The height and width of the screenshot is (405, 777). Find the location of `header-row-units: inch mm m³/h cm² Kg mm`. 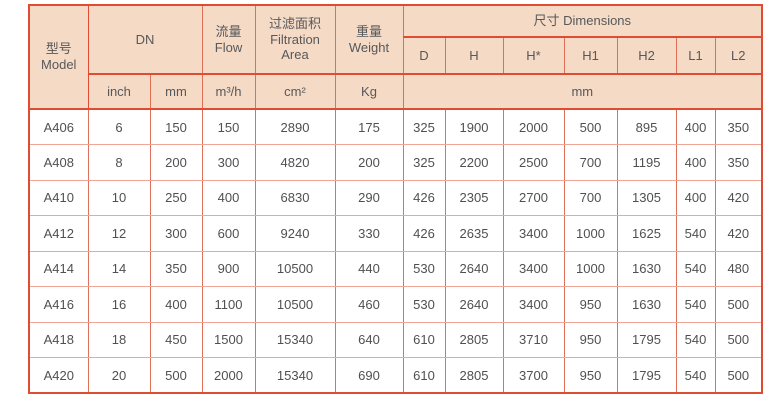

header-row-units: inch mm m³/h cm² Kg mm is located at coordinates (396, 91).